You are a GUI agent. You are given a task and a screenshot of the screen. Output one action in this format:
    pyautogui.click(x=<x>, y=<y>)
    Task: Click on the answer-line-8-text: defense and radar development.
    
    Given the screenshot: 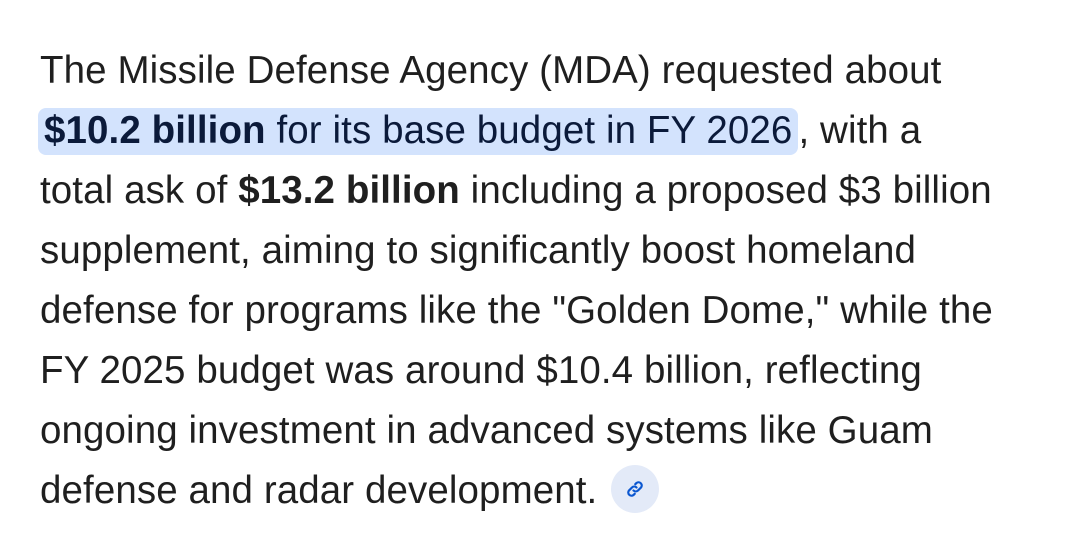 What is the action you would take?
    pyautogui.click(x=319, y=490)
    